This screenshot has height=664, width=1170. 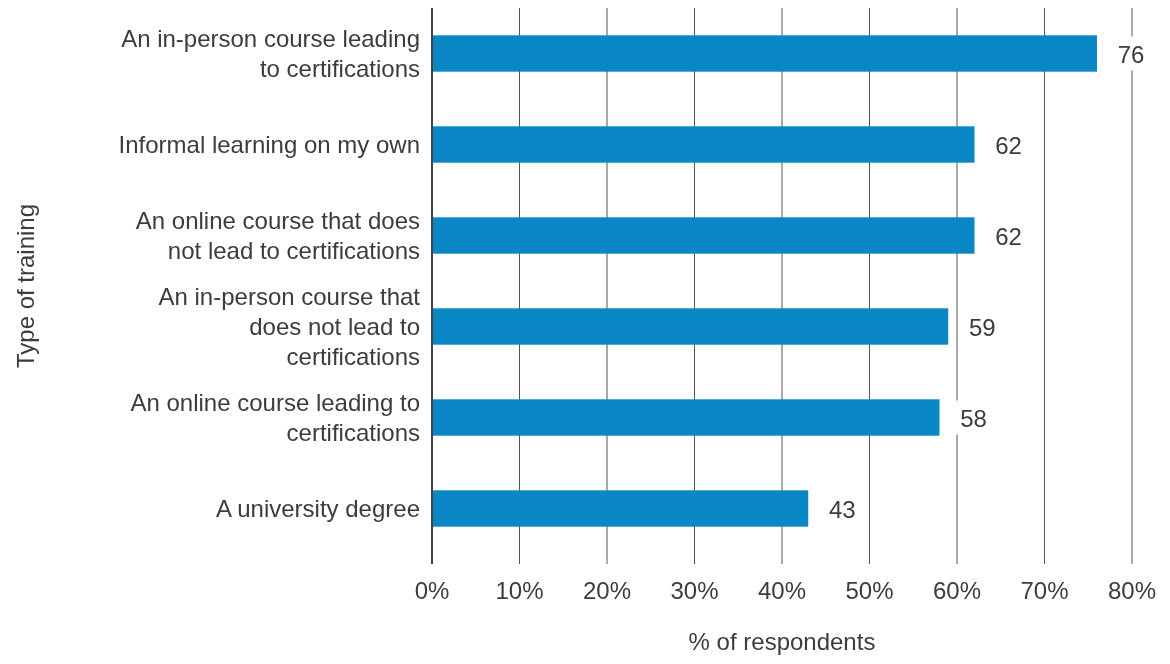 What do you see at coordinates (1132, 590) in the screenshot?
I see `x-tick-label: 80%` at bounding box center [1132, 590].